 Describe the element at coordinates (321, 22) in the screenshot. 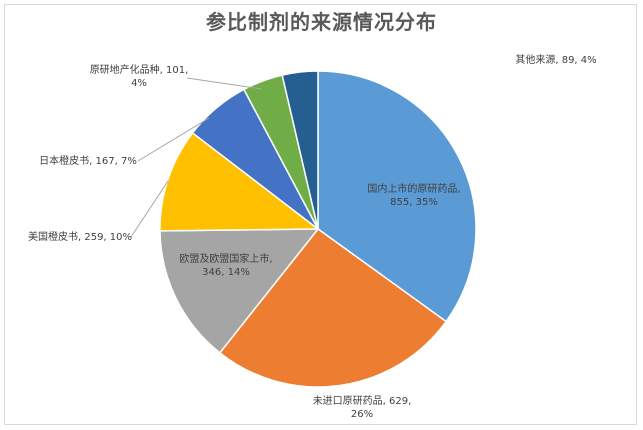

I see `chart-title: 参比制剂的来源情况分布` at that location.